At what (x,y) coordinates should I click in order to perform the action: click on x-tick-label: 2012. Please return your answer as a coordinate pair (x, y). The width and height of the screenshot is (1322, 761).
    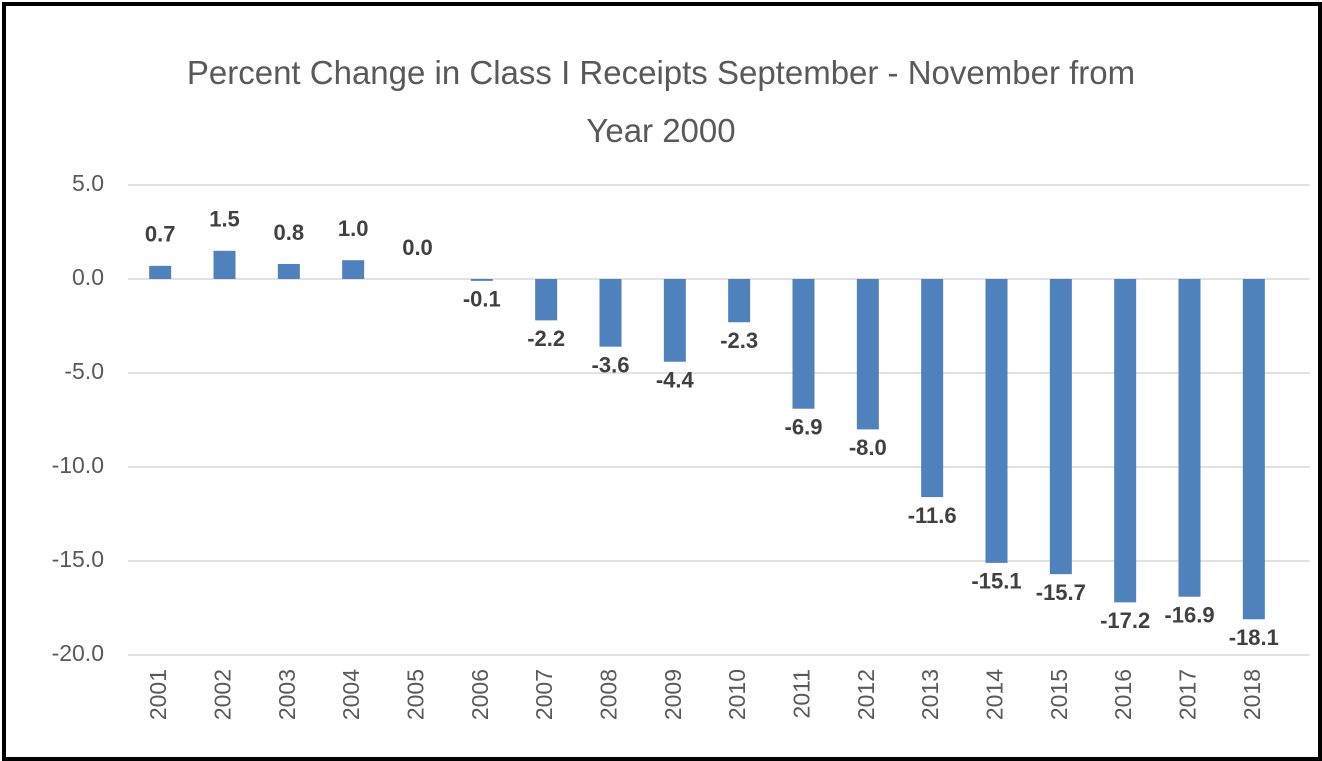
    Looking at the image, I should click on (866, 694).